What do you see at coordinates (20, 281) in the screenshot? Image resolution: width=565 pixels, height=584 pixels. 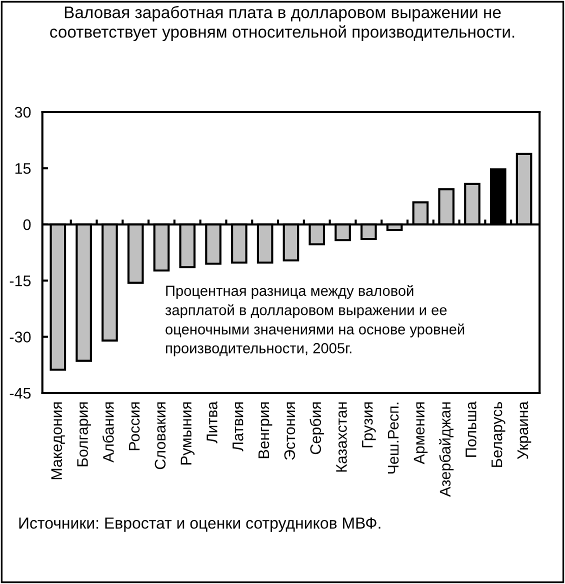 I see `y-tick-label: -15` at bounding box center [20, 281].